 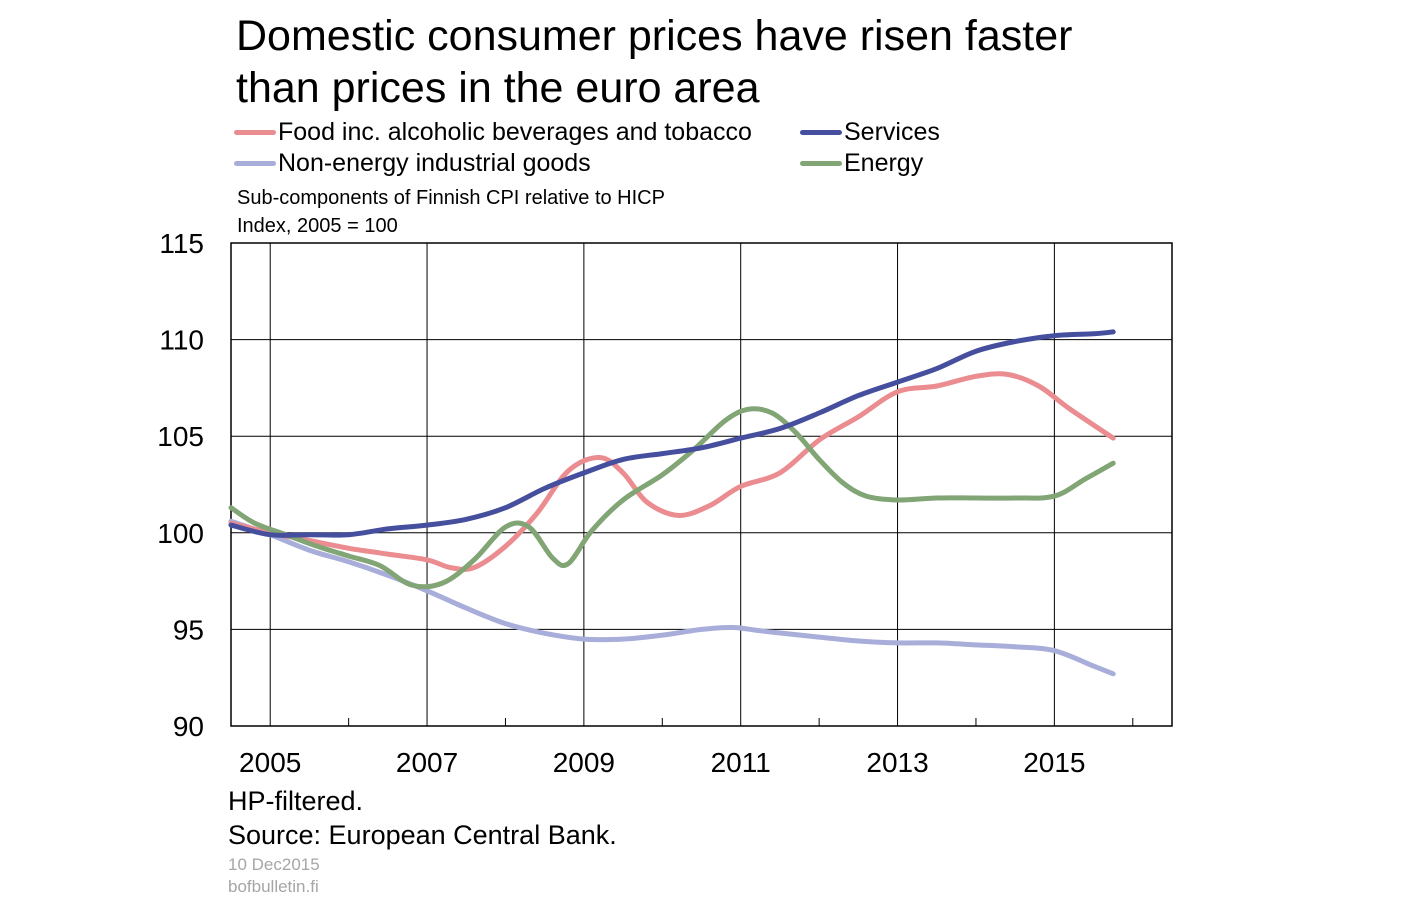 I want to click on legend-label-energy: Energy, so click(x=884, y=162).